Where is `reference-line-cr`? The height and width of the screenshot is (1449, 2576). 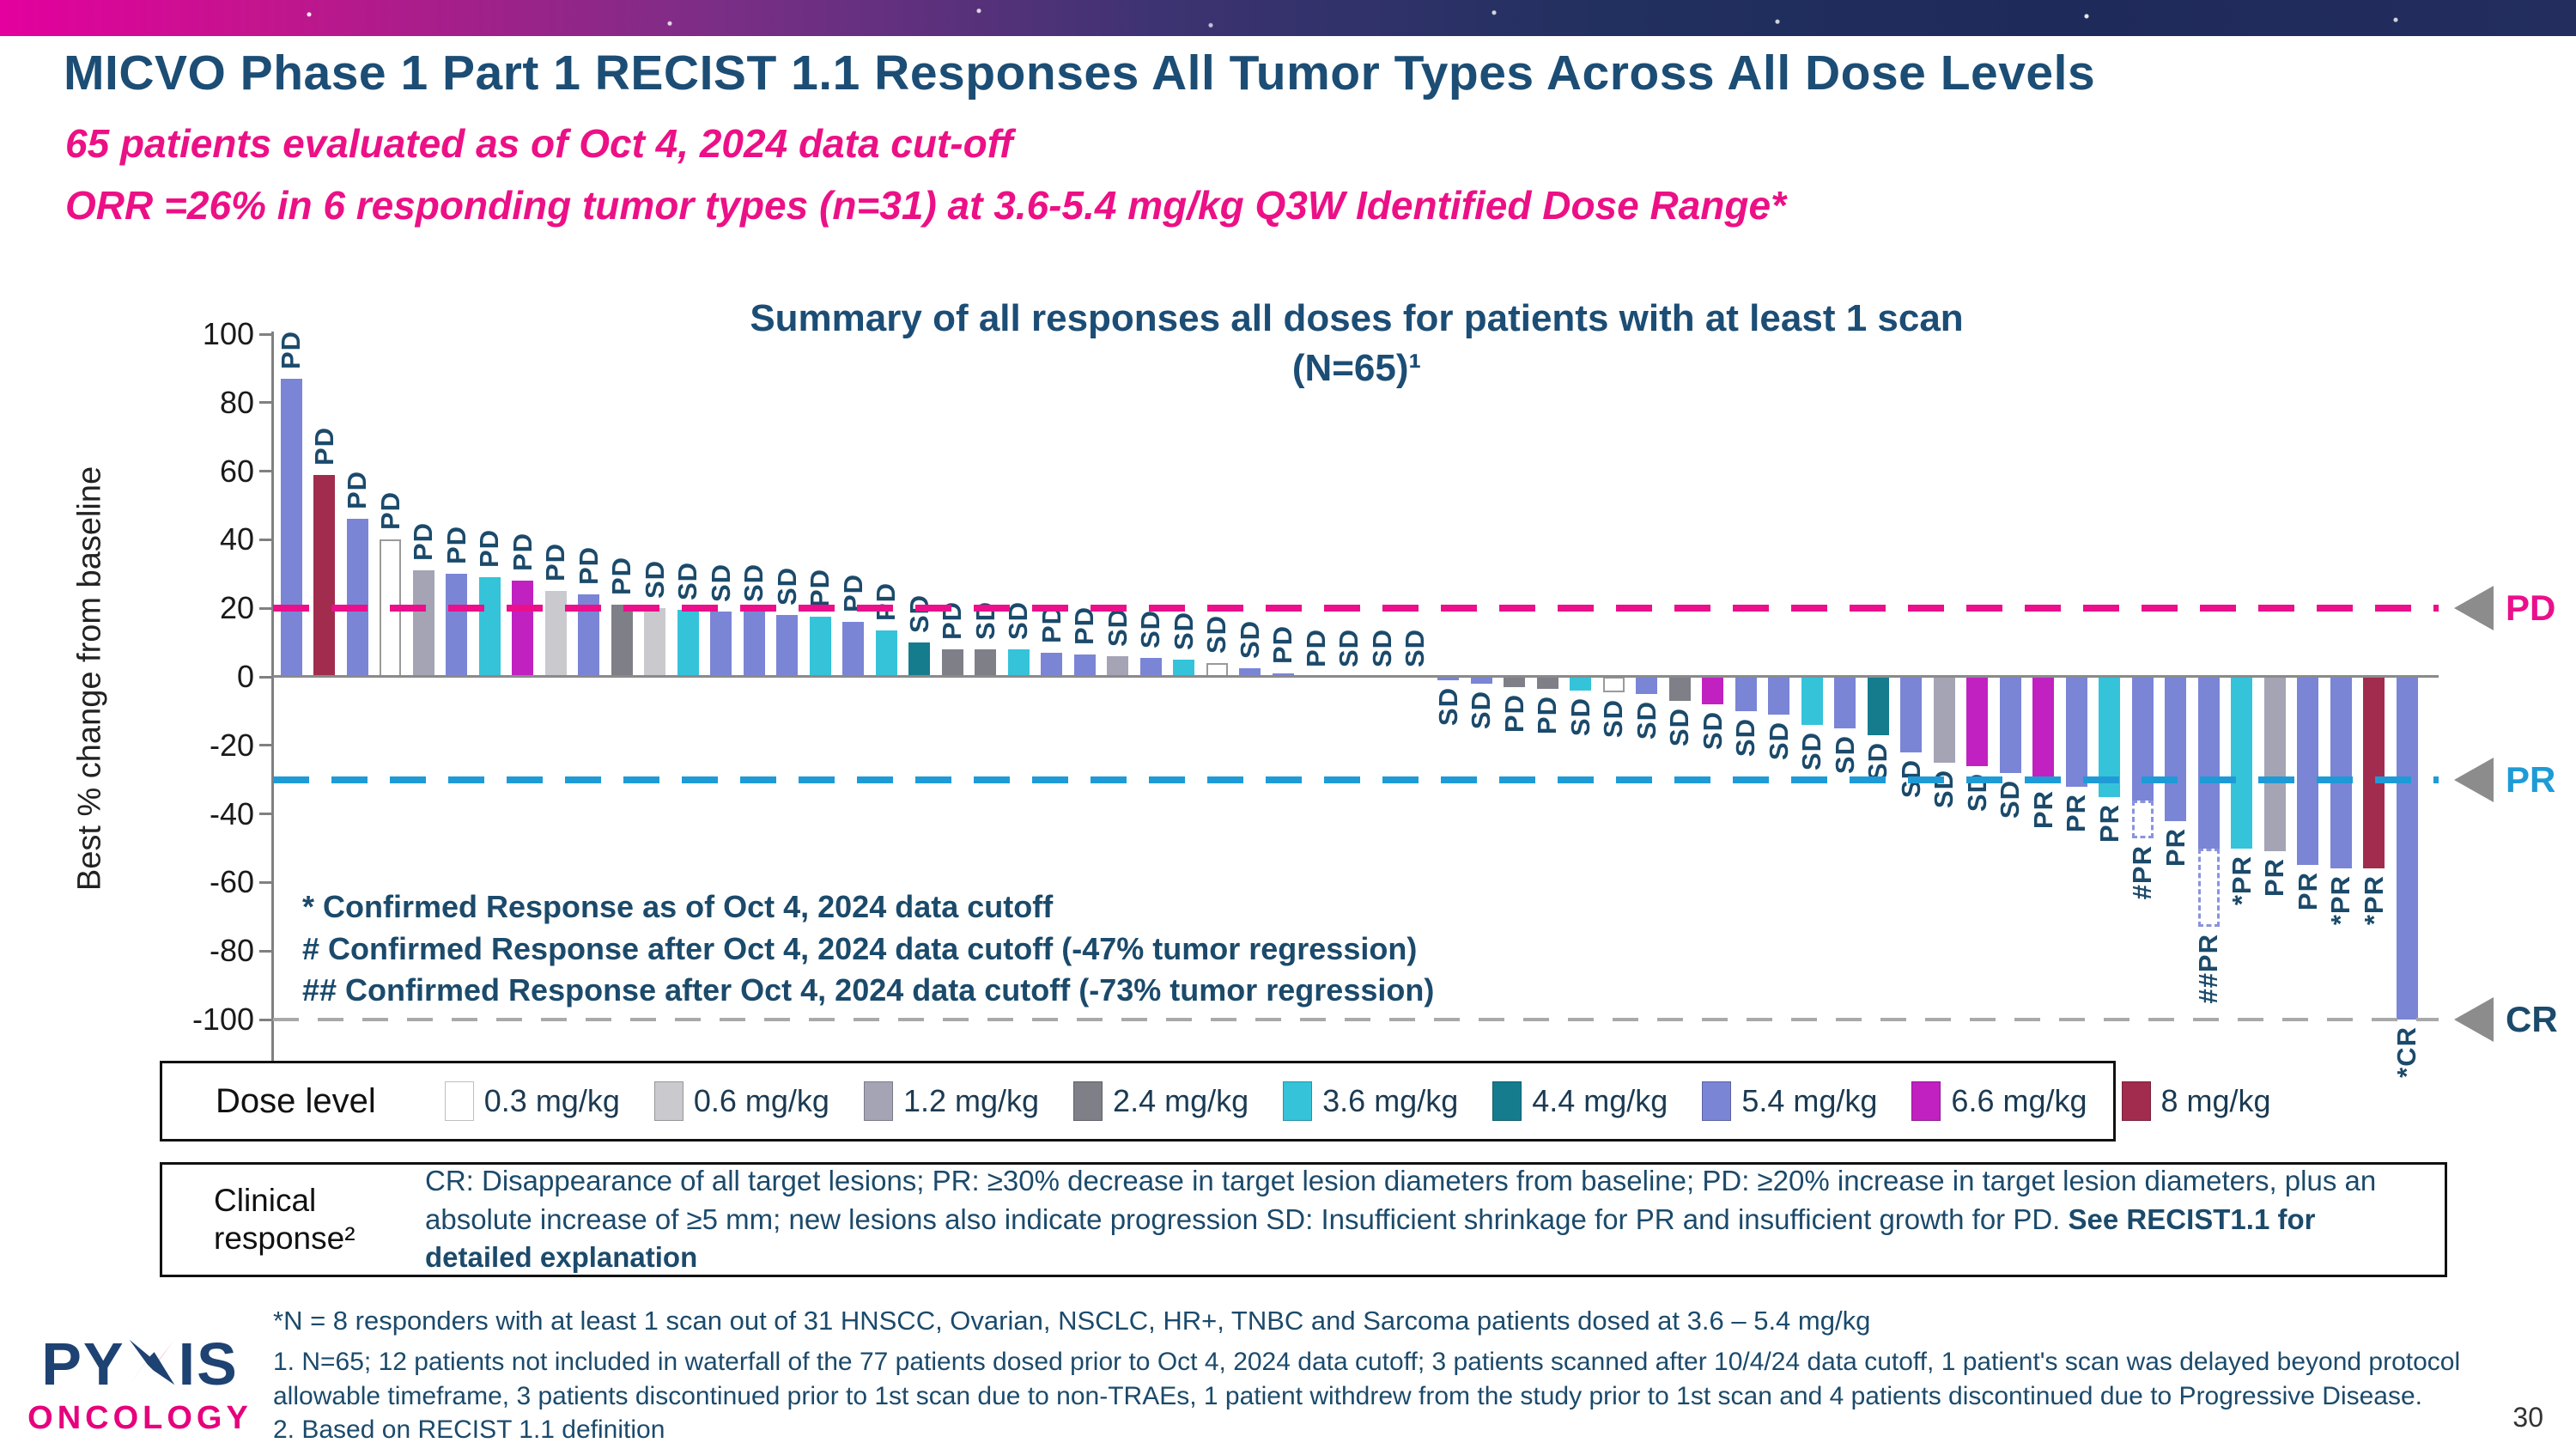
reference-line-cr is located at coordinates (1356, 1020).